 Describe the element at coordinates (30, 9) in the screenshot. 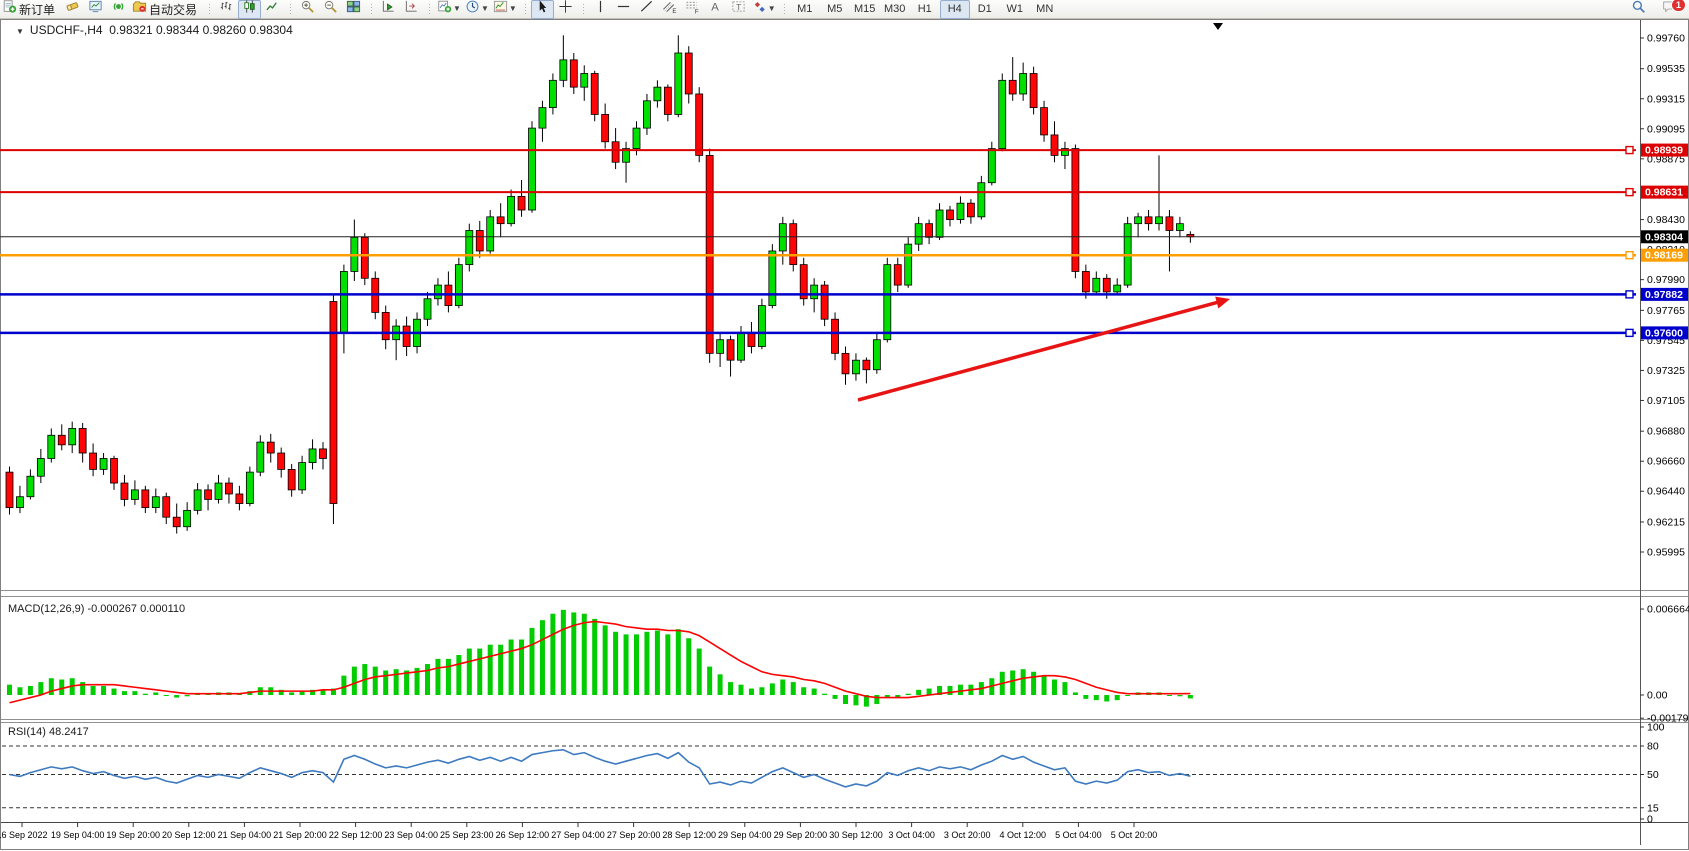

I see `new-order-button: 新订单` at that location.